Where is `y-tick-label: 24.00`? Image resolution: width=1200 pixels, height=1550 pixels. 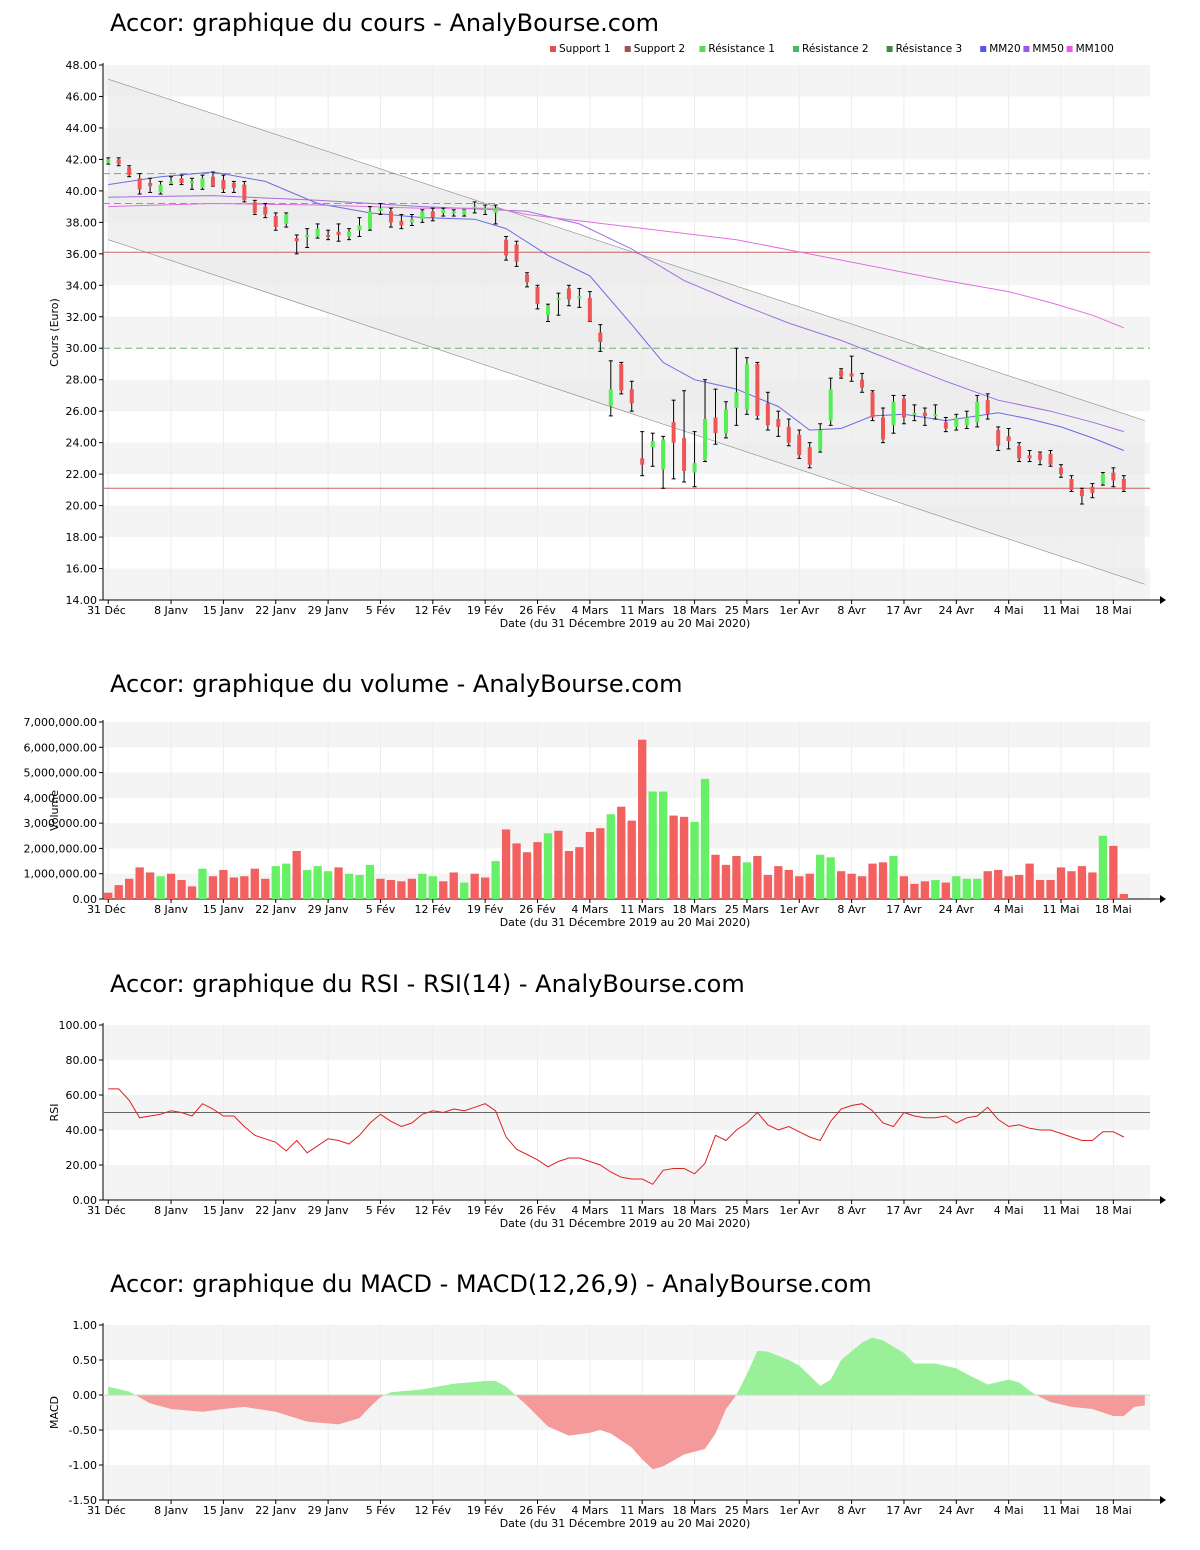 y-tick-label: 24.00 is located at coordinates (82, 443).